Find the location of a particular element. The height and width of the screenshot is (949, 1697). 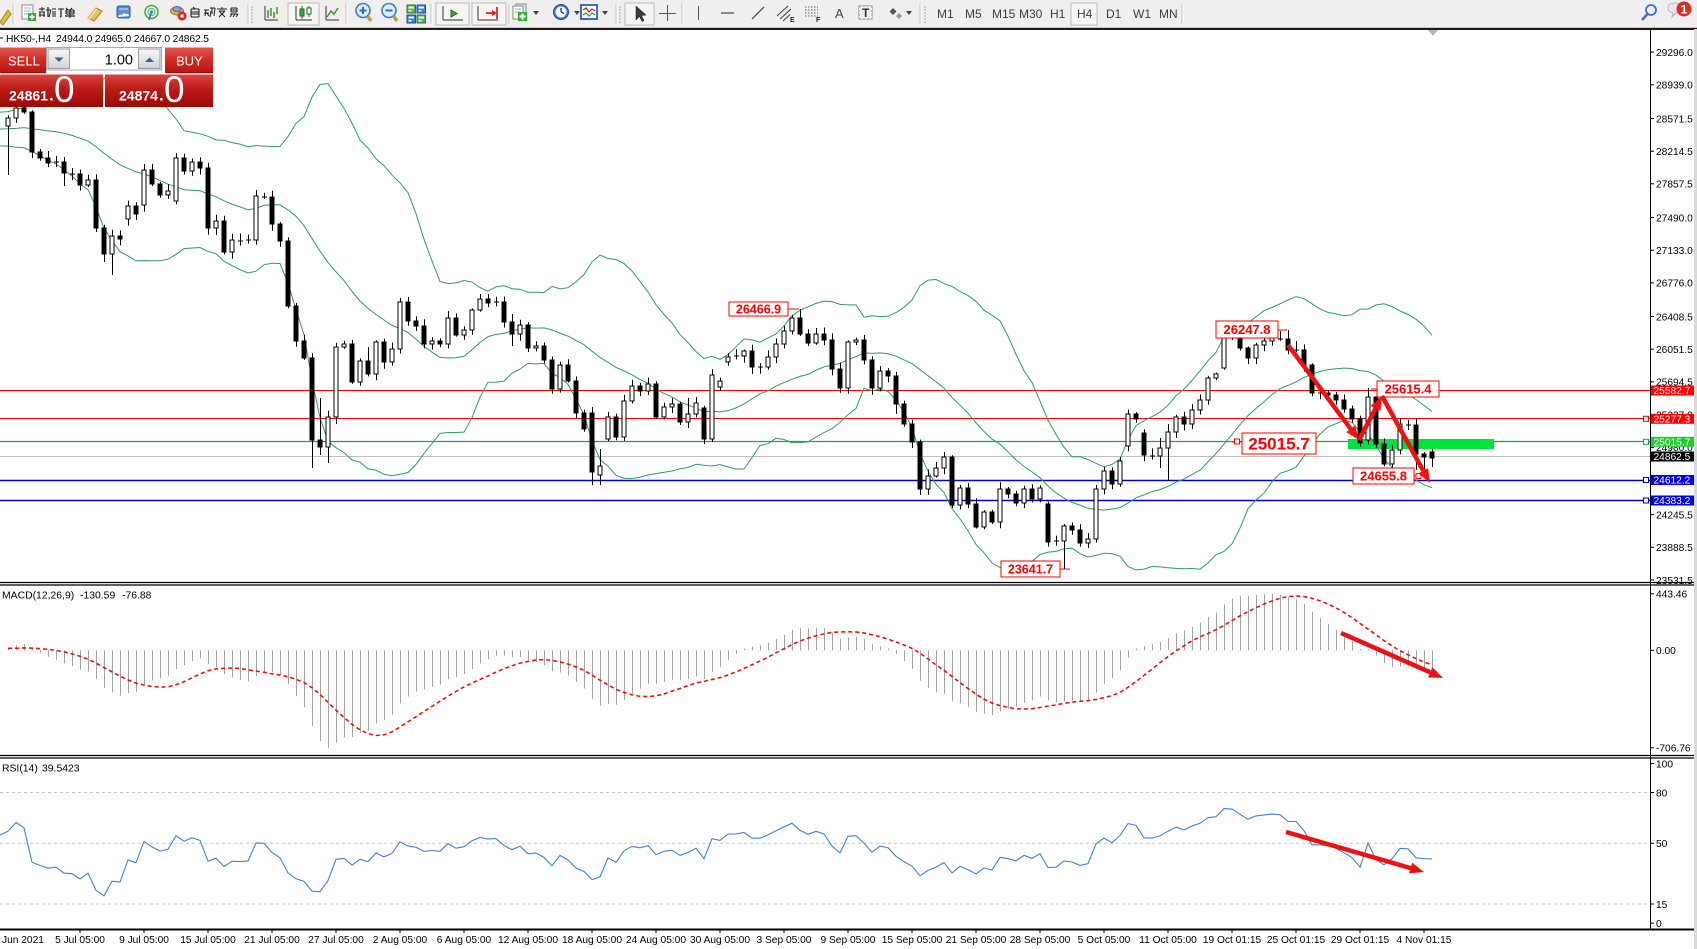

svg-text: 24245.5 is located at coordinates (1674, 515).